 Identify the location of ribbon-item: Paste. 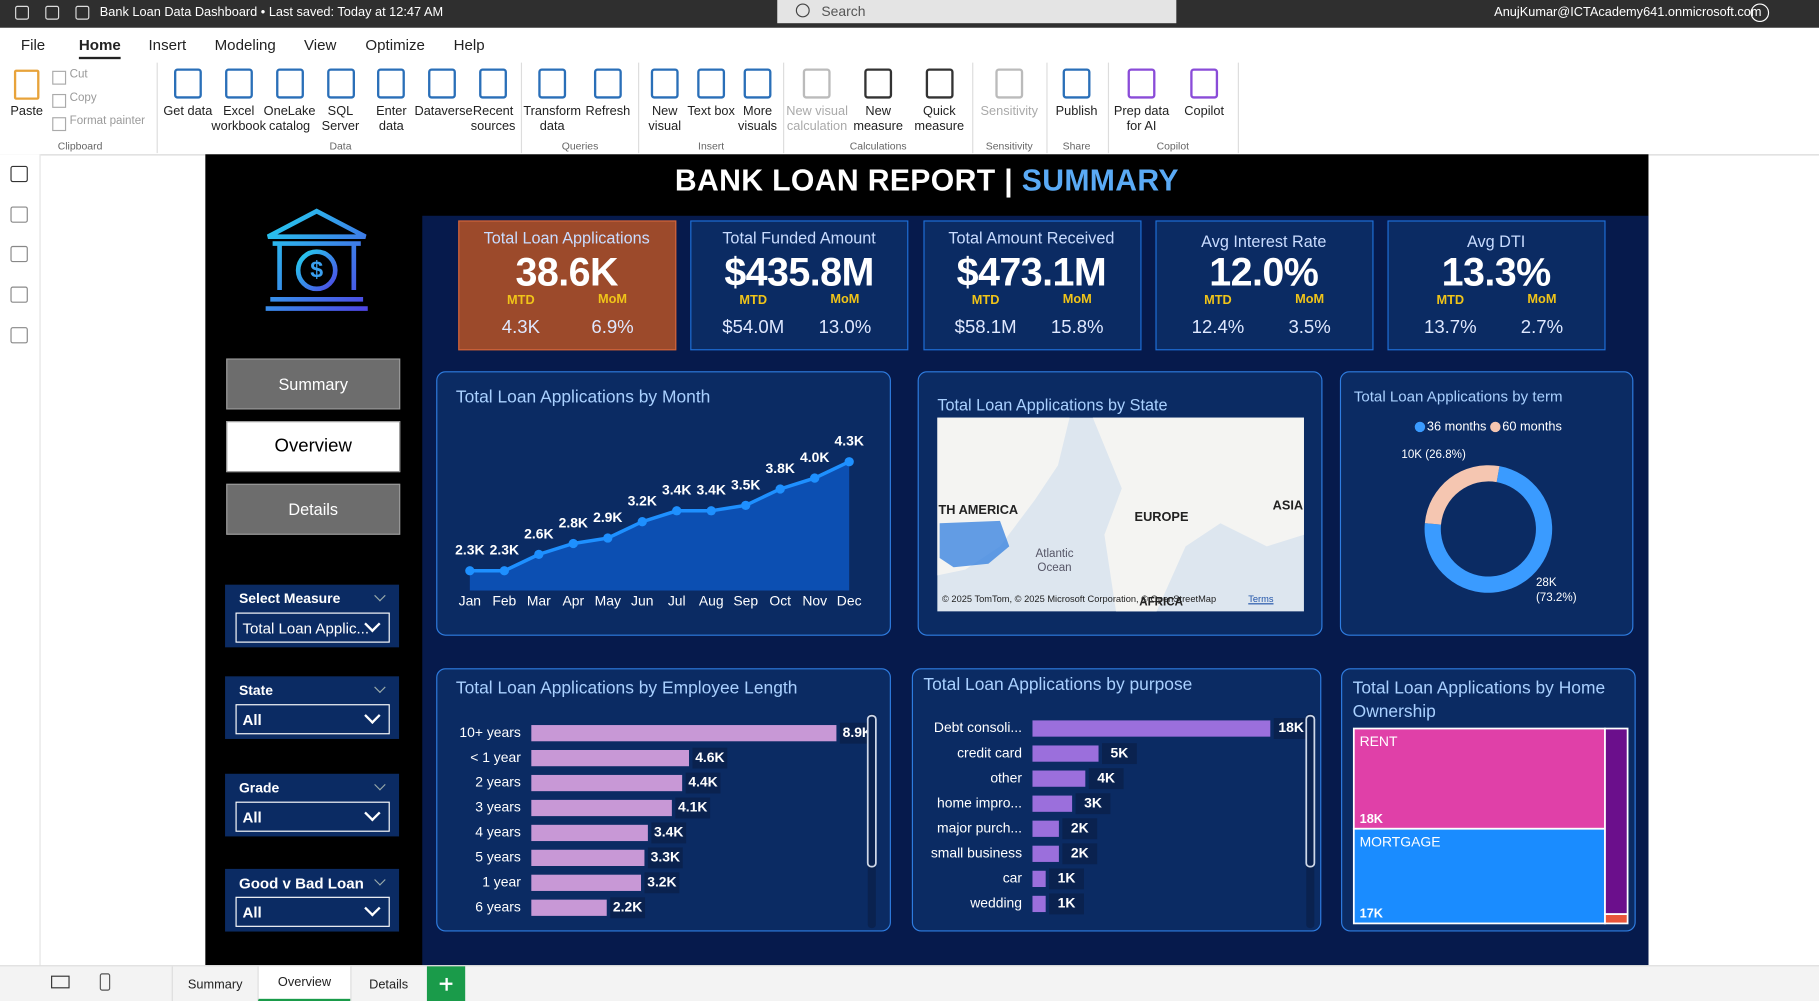
(26, 111).